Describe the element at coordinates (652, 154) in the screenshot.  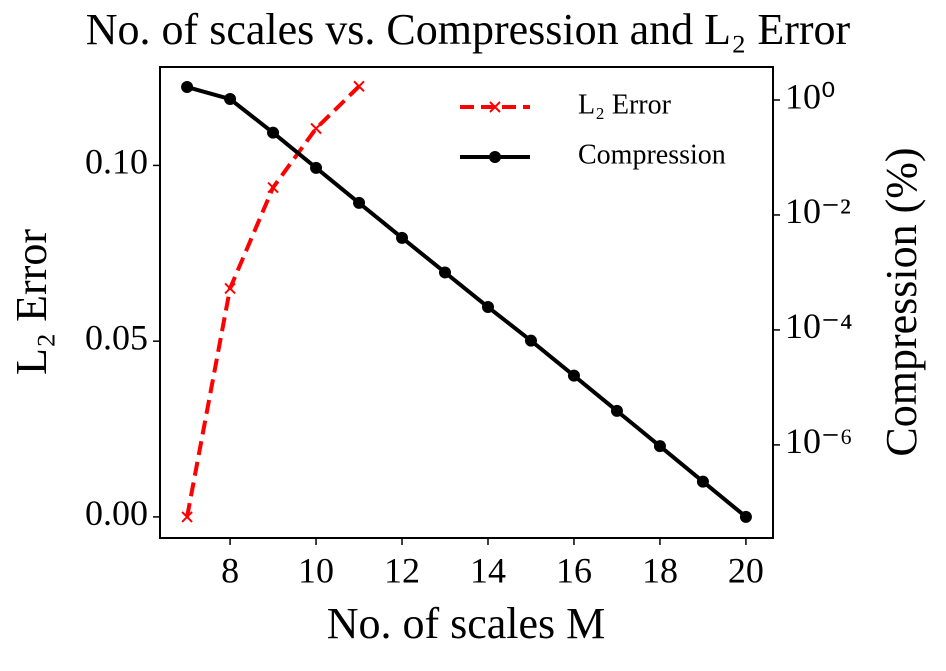
I see `legend-label: Compression` at that location.